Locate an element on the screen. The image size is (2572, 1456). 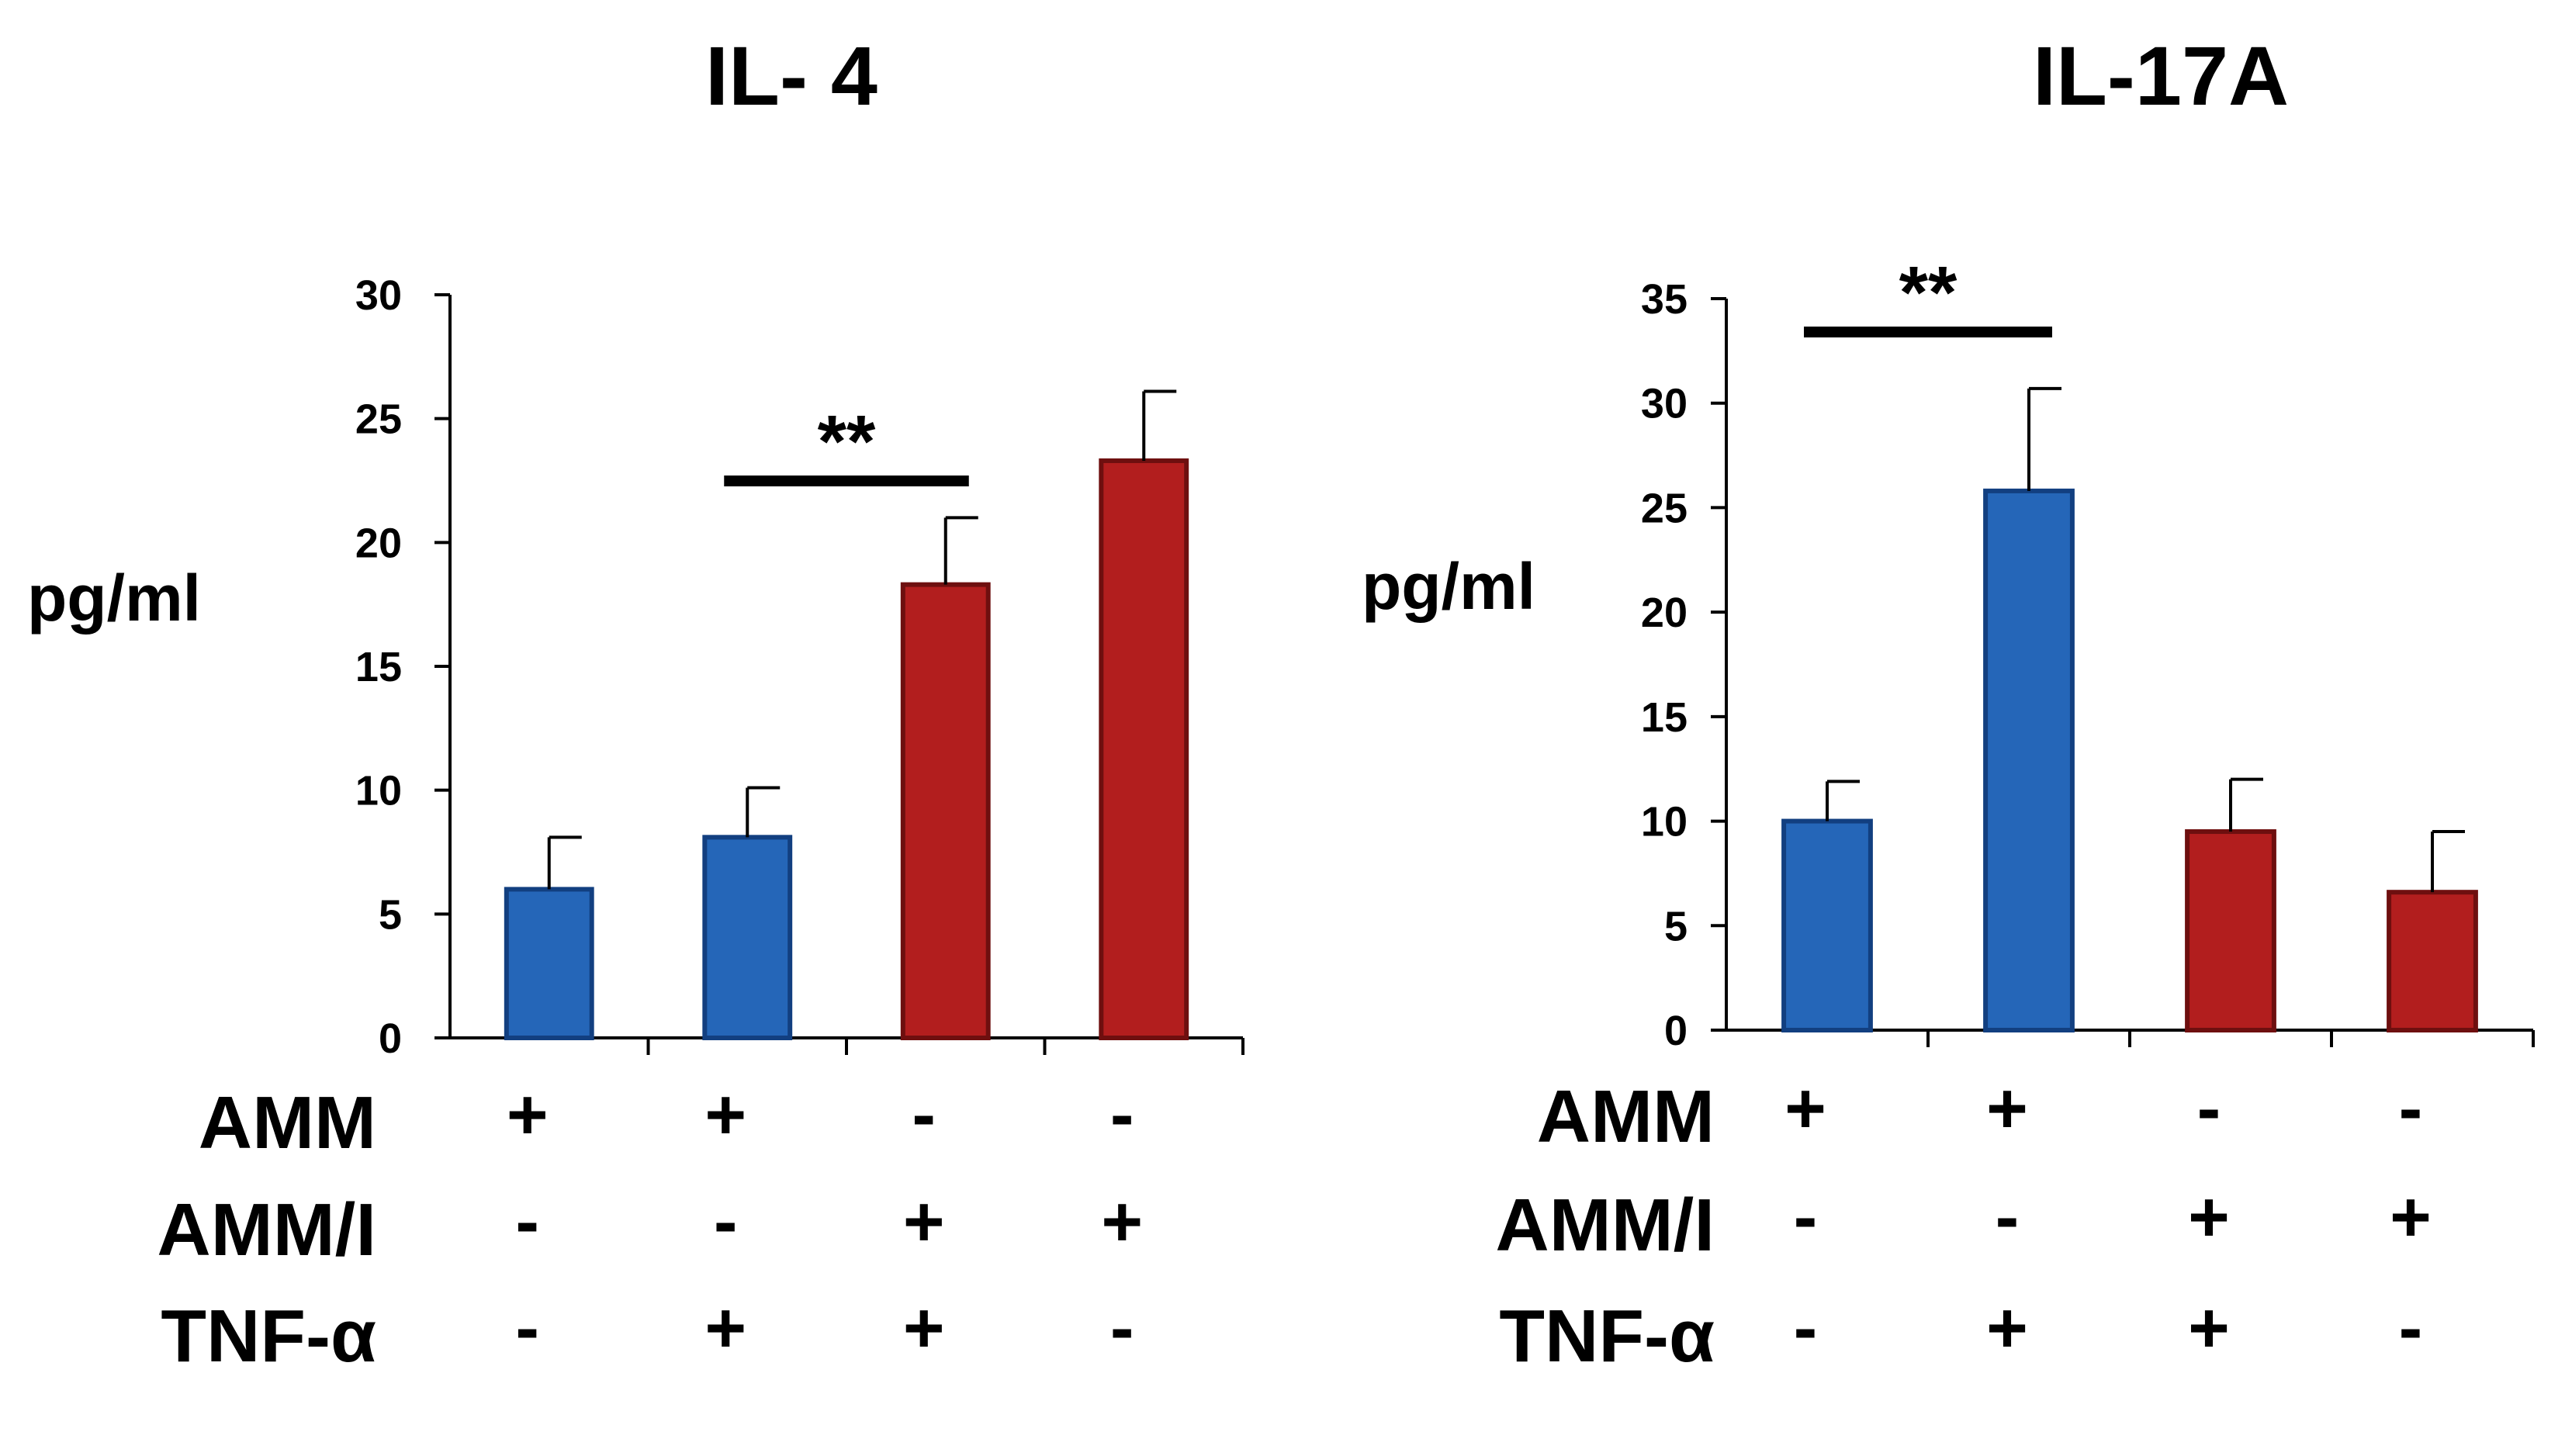
chart-title: IL- 4 is located at coordinates (792, 76).